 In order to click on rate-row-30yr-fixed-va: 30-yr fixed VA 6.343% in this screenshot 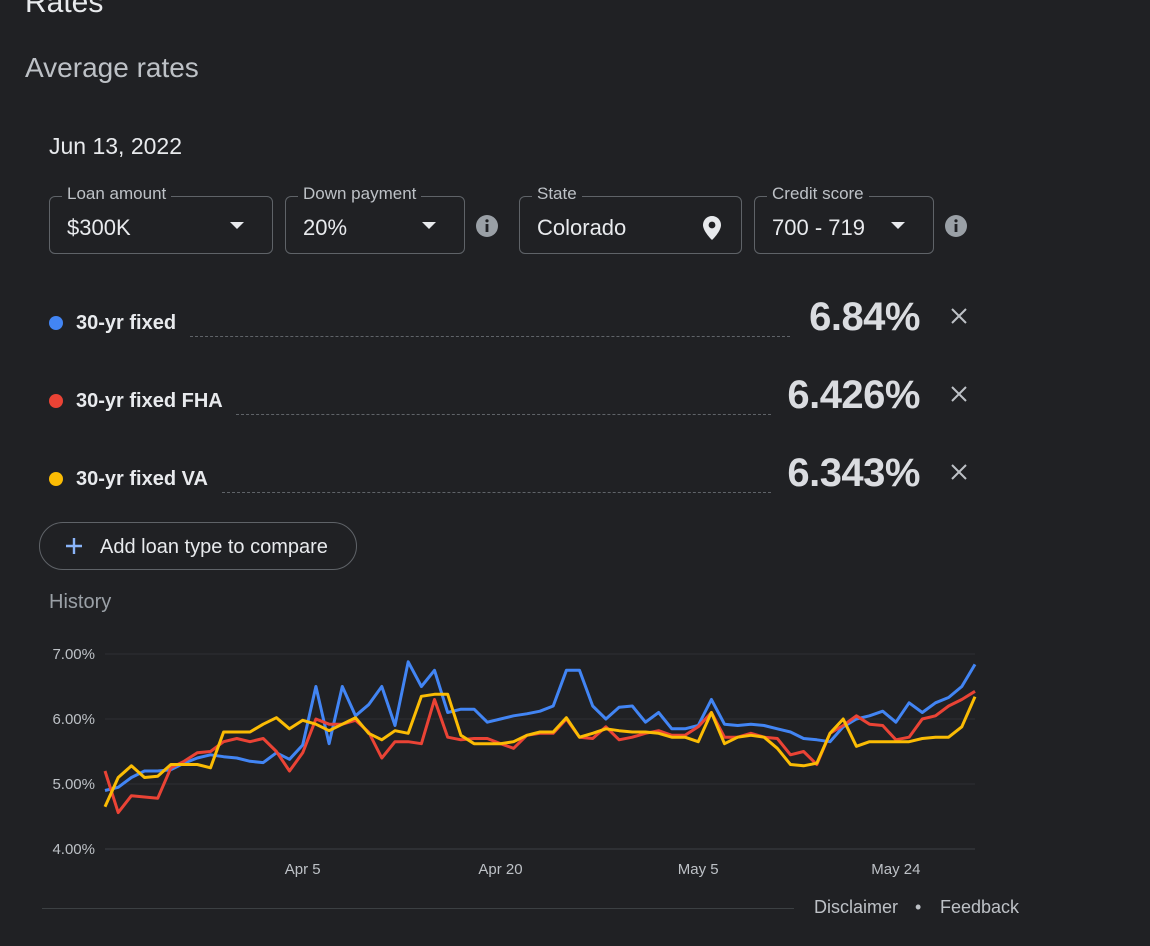, I will do `click(514, 476)`.